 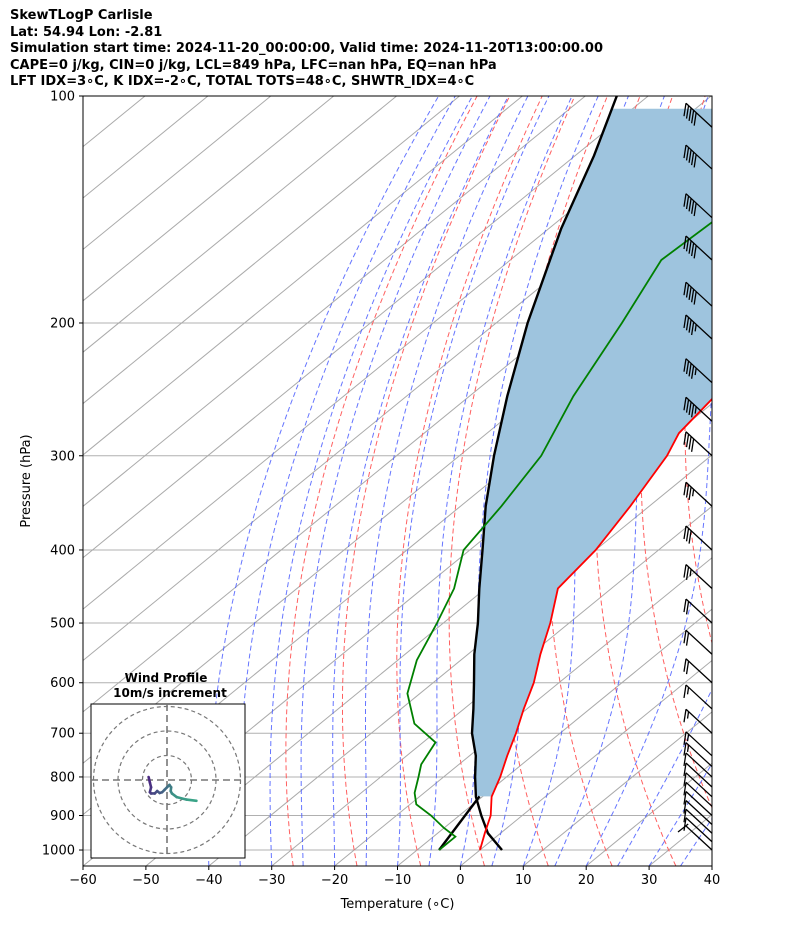 I want to click on y-tick-label: 400, so click(x=62, y=550).